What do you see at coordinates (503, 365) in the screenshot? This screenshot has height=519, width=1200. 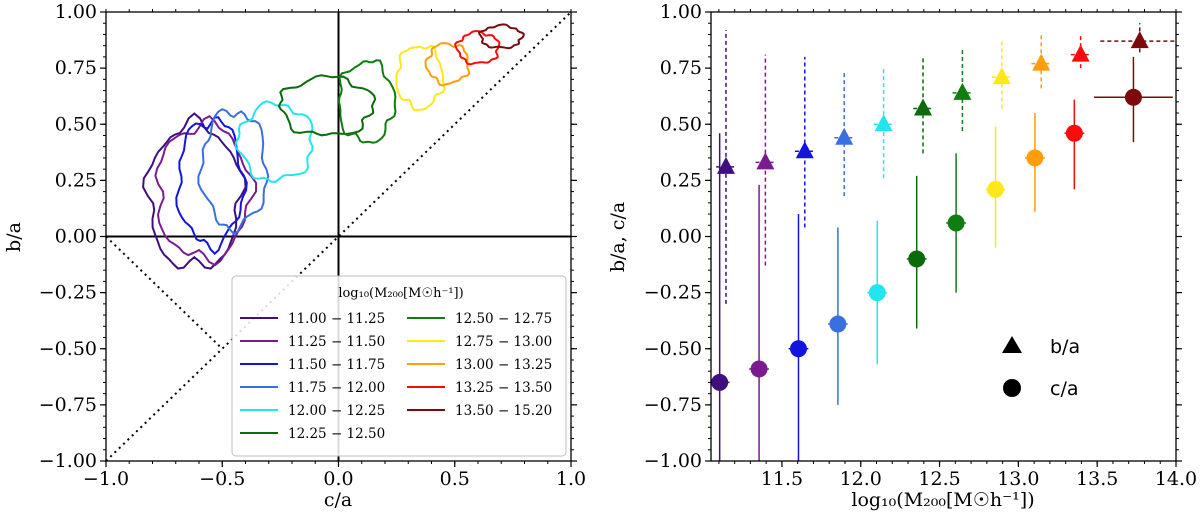 I see `legend-label: 13.00 − 13.25` at bounding box center [503, 365].